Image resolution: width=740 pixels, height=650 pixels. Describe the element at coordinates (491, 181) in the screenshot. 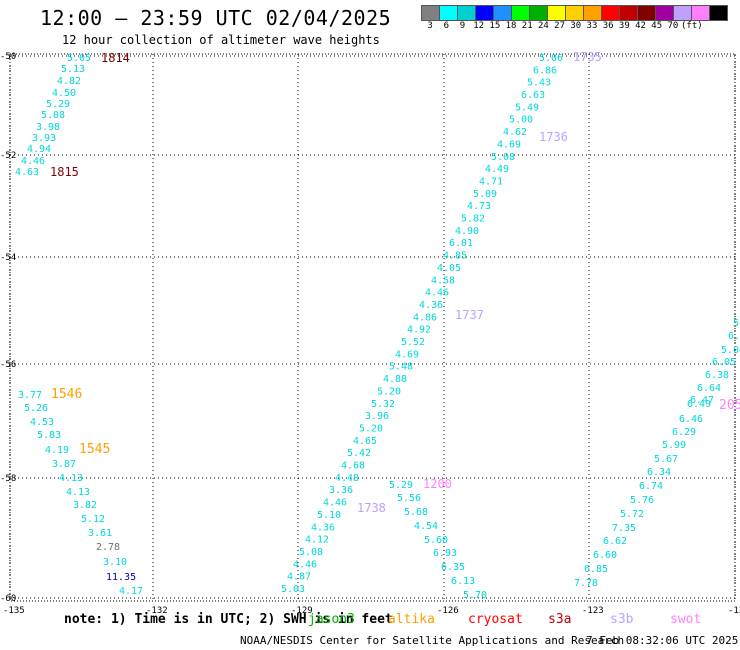

I see `wave-height-value: 4.71` at that location.